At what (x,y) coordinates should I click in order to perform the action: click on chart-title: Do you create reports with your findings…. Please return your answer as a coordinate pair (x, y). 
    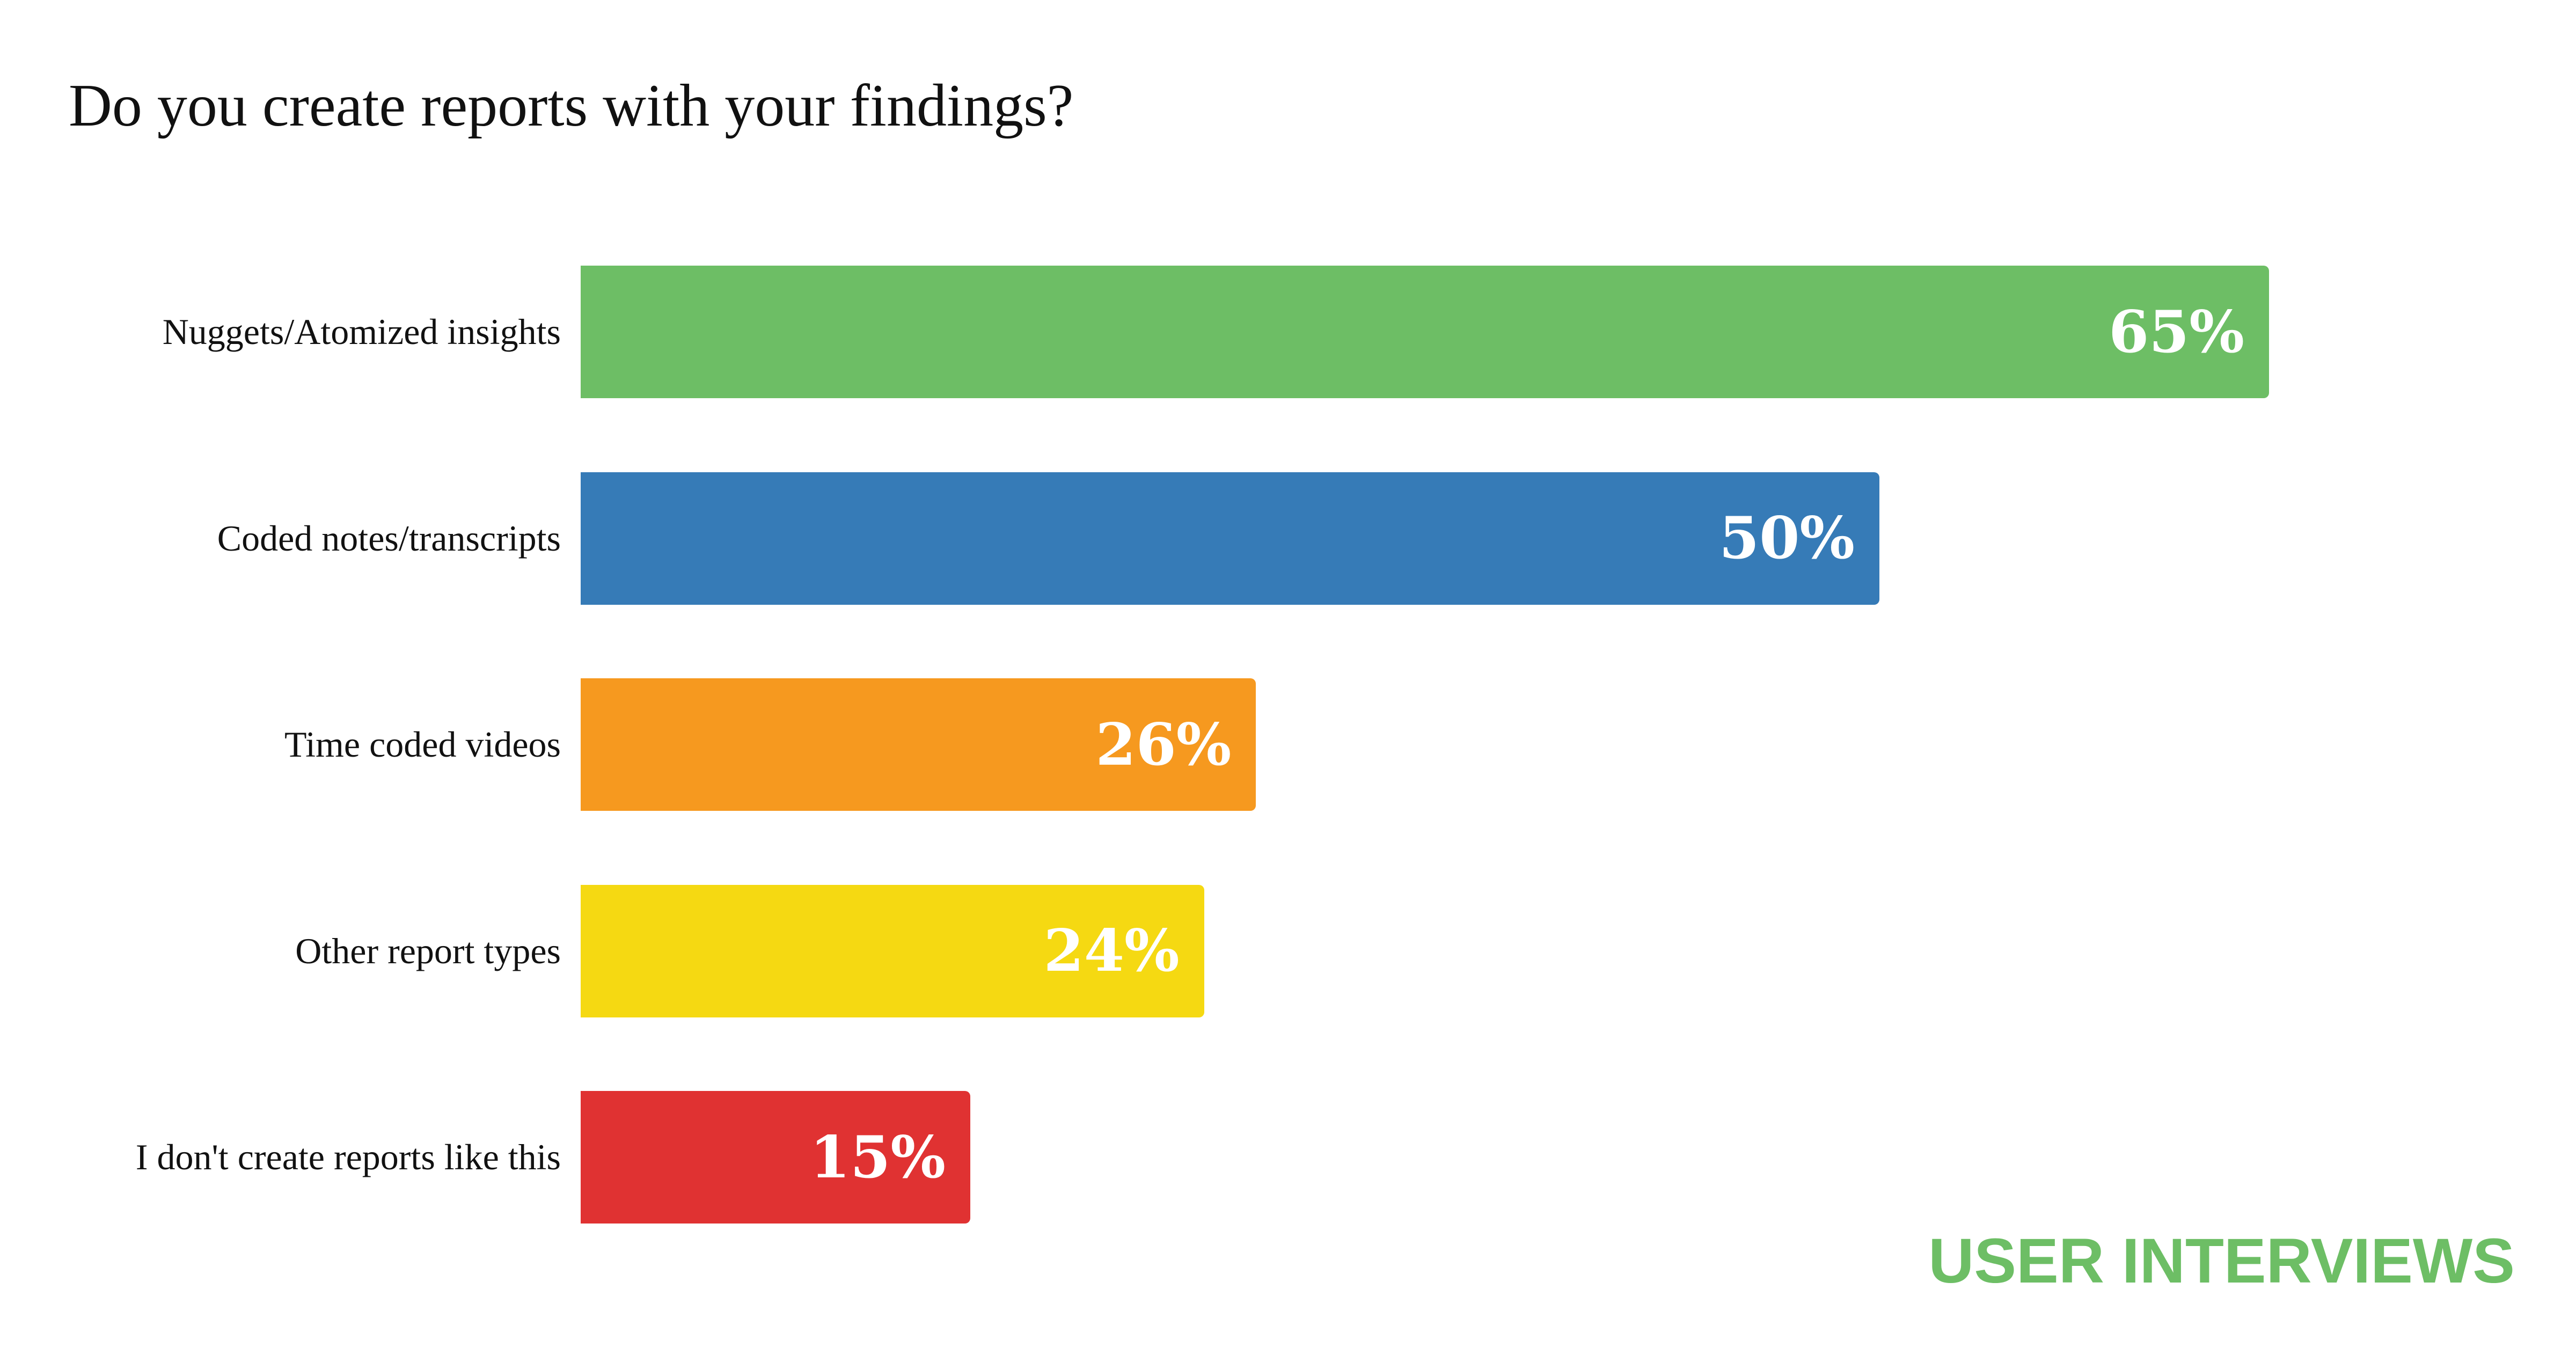
    Looking at the image, I should click on (571, 106).